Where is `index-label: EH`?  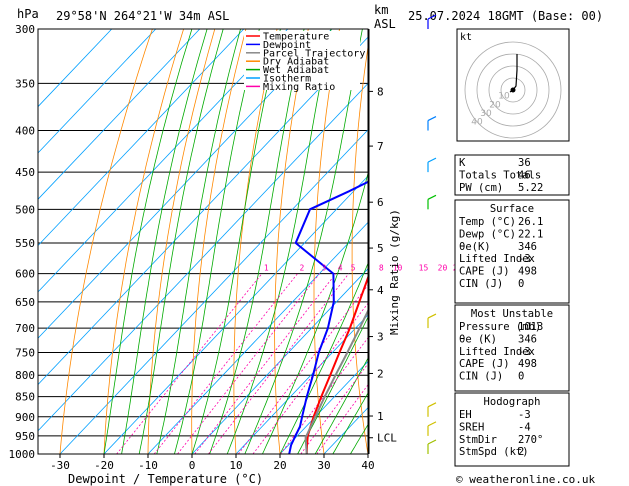
index-label: EH is located at coordinates (465, 415).